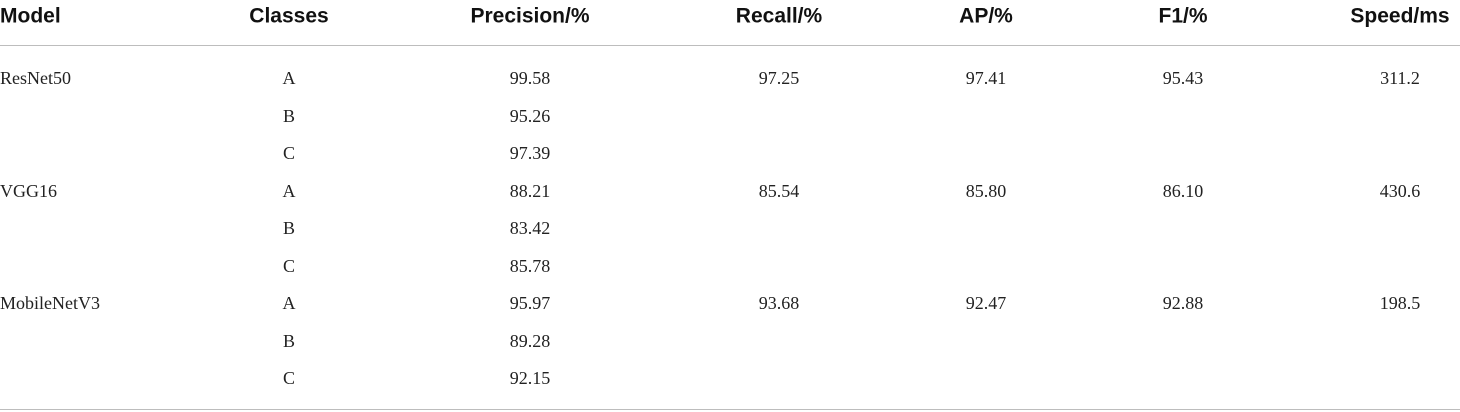 The image size is (1460, 412). I want to click on ap-value: 85.80, so click(986, 190).